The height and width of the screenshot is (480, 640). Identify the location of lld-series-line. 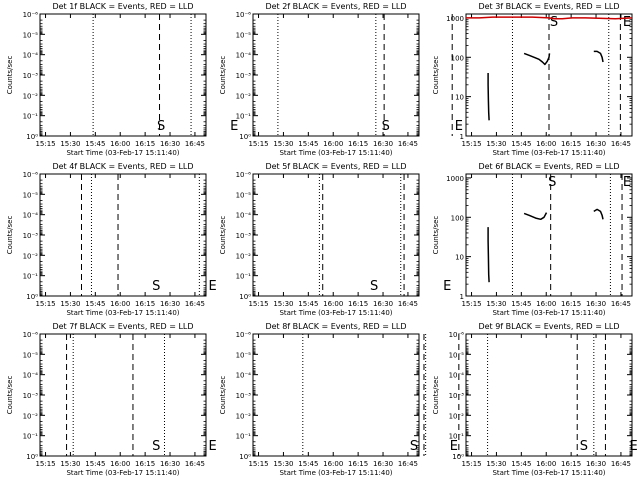
(549, 18).